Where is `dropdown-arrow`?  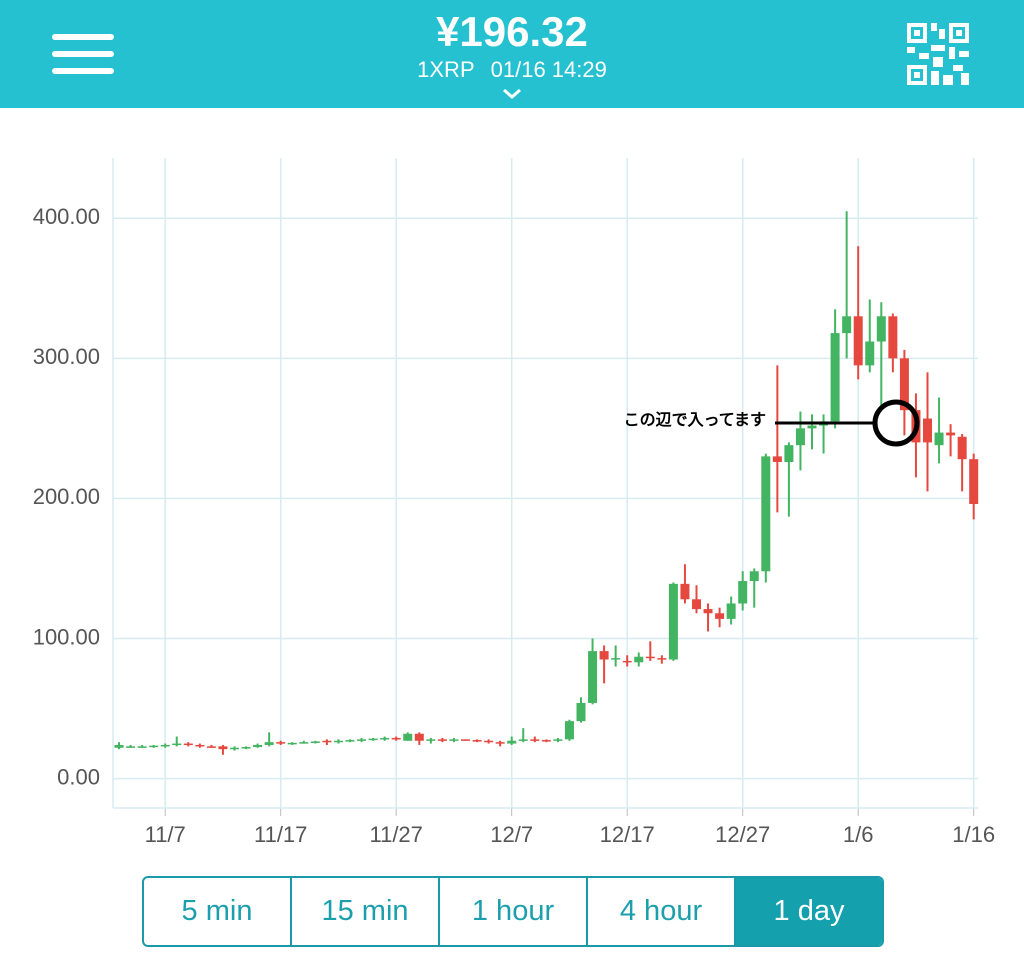 dropdown-arrow is located at coordinates (512, 94).